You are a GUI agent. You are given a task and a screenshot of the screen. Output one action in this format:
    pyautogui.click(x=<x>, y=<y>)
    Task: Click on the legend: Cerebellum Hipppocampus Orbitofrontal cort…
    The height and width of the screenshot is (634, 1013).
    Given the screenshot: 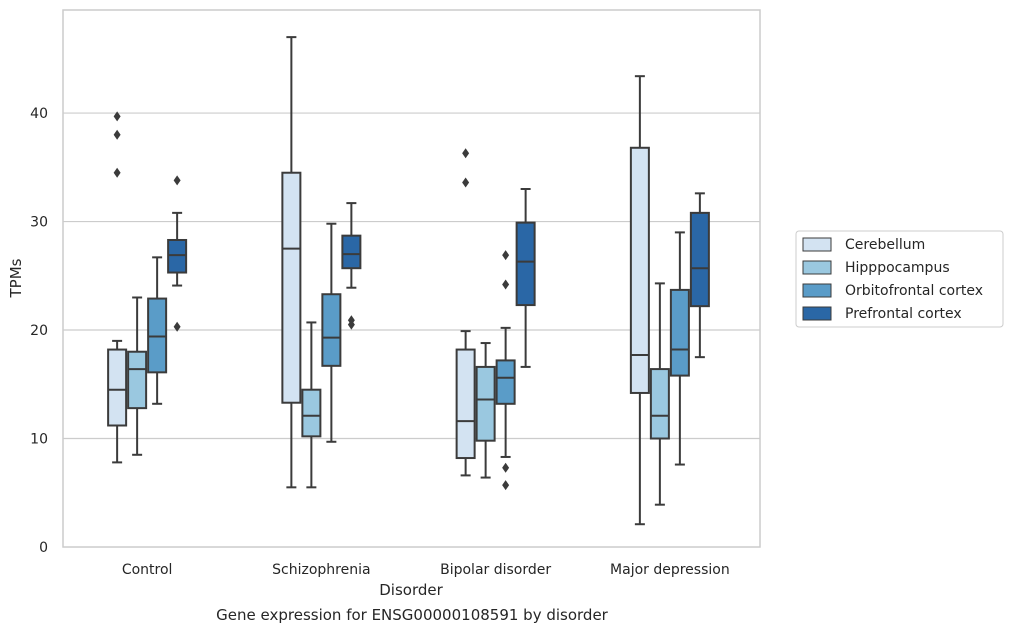 What is the action you would take?
    pyautogui.click(x=899, y=279)
    